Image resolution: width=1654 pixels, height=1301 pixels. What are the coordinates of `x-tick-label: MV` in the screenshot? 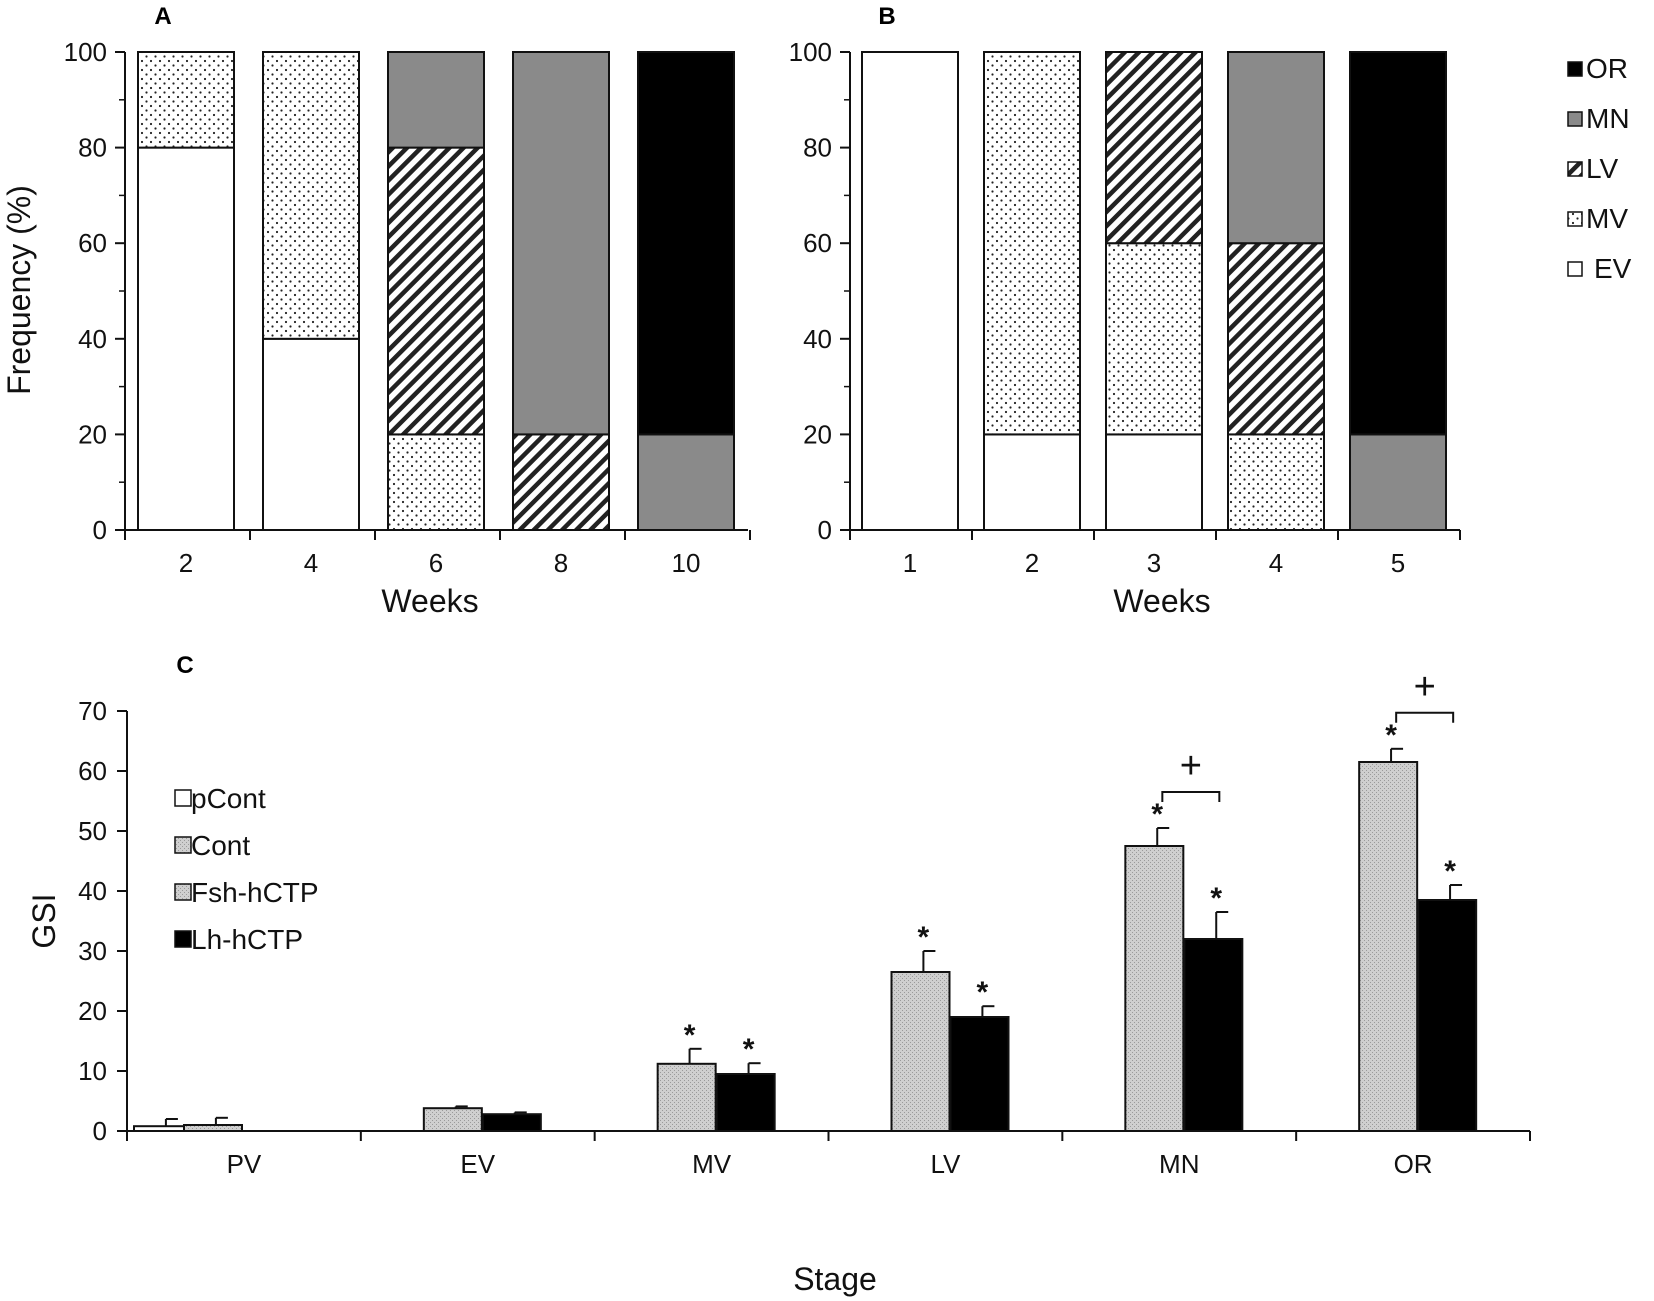 It's located at (712, 1164).